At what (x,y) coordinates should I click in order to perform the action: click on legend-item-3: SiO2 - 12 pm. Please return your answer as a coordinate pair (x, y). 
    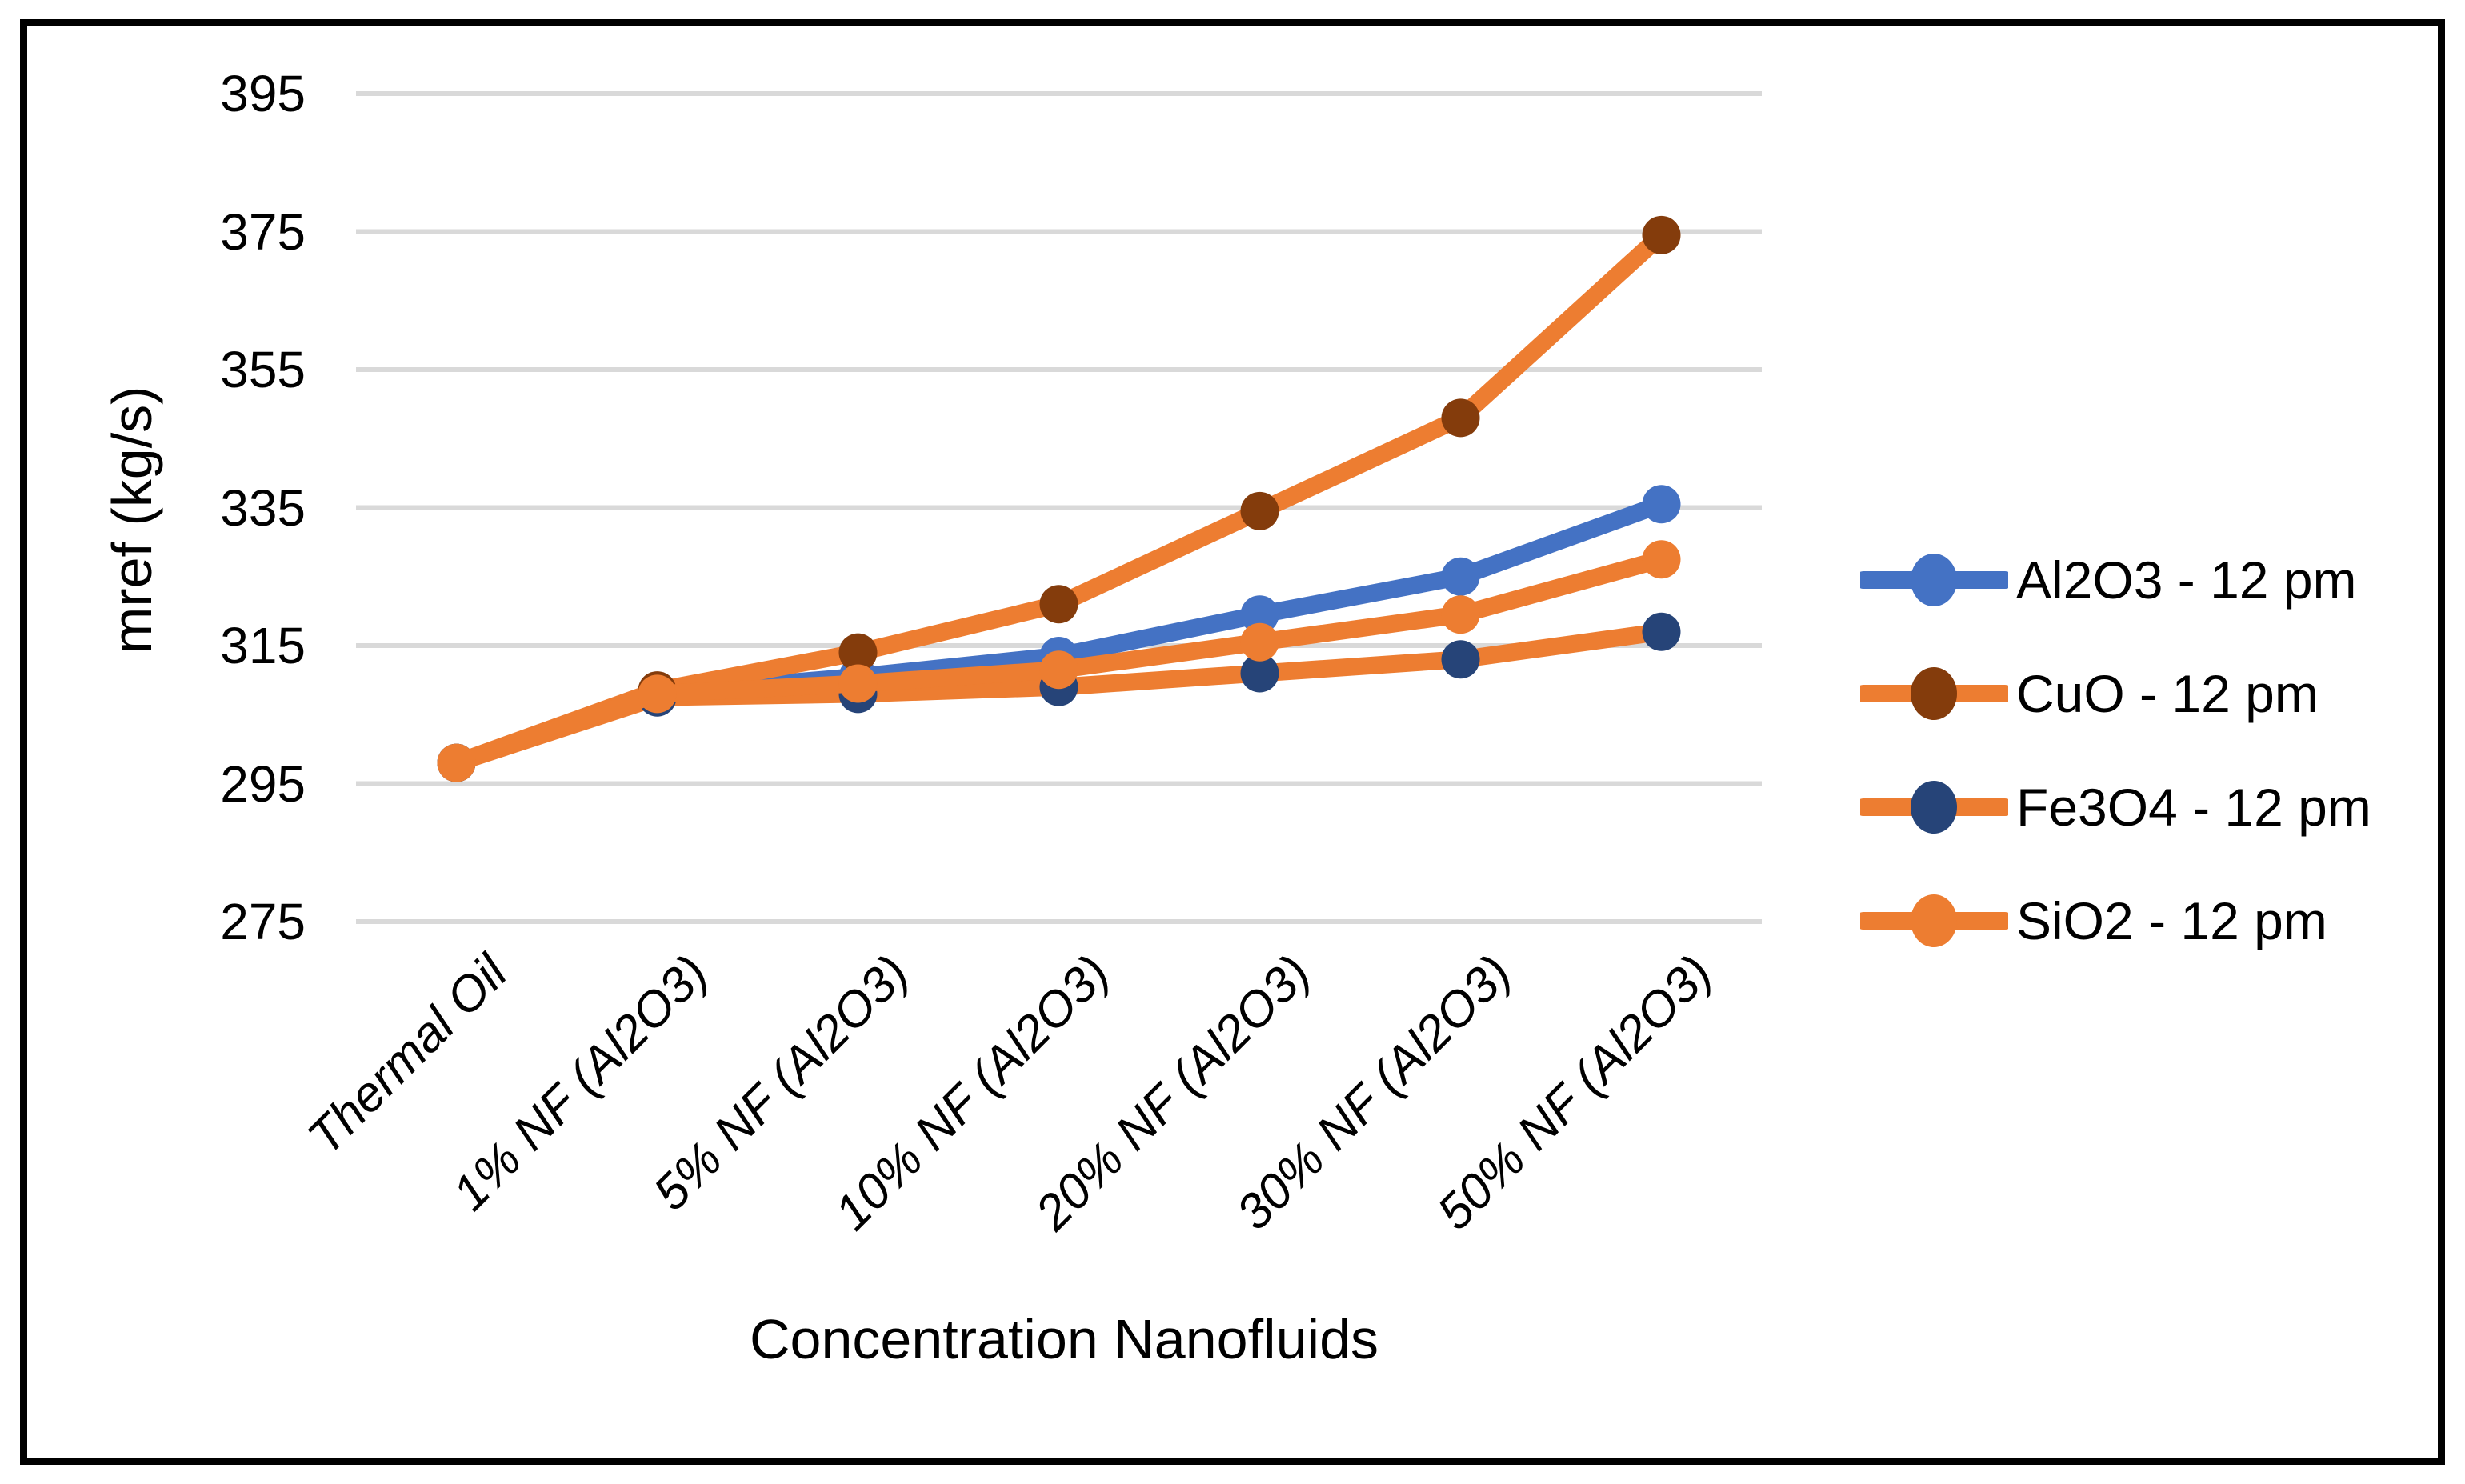
    Looking at the image, I should click on (2115, 920).